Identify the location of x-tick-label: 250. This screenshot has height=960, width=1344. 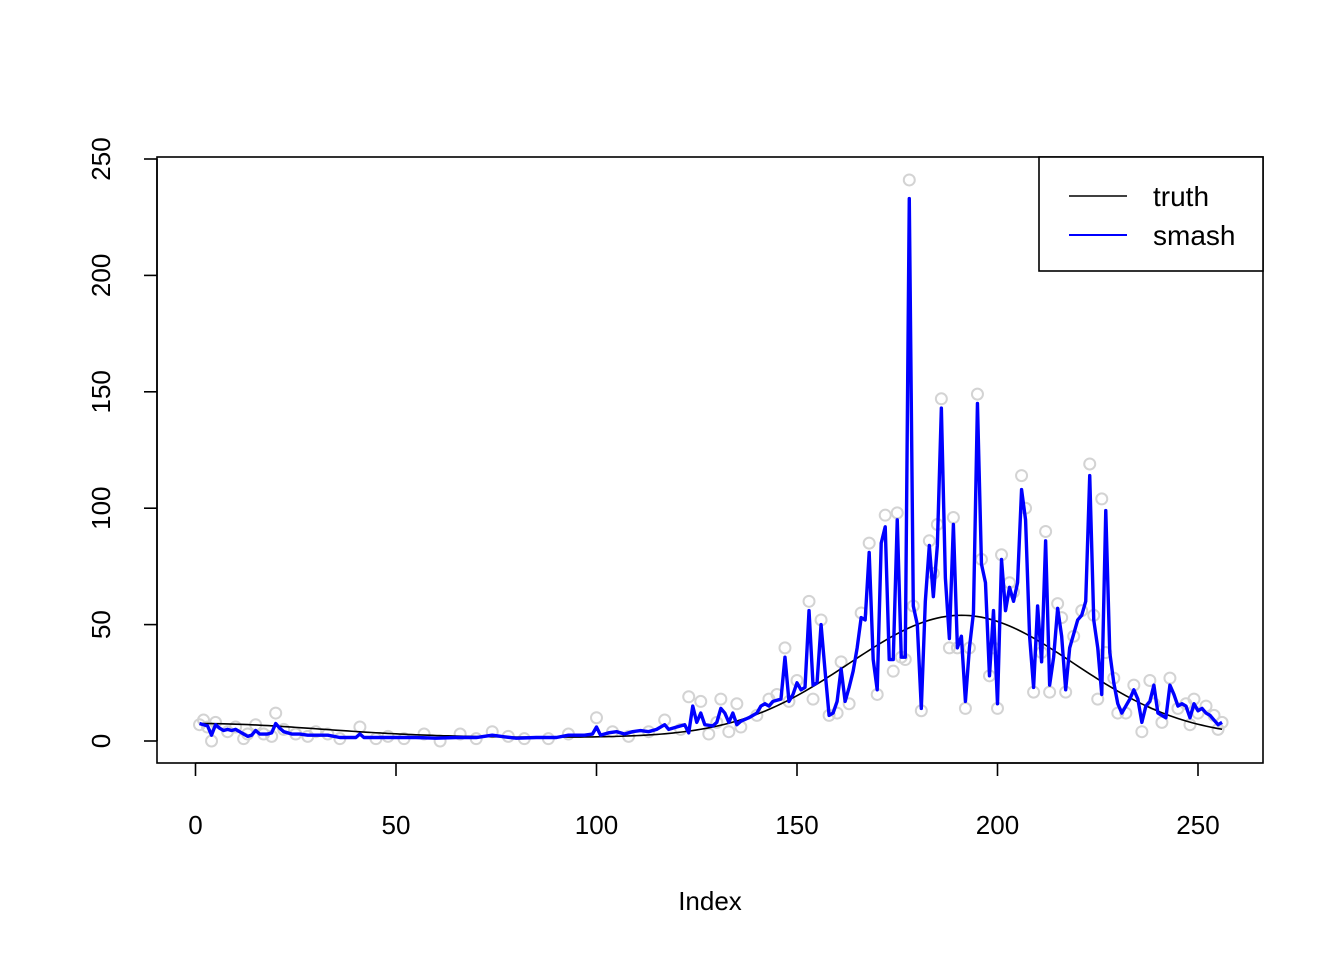
(1197, 825).